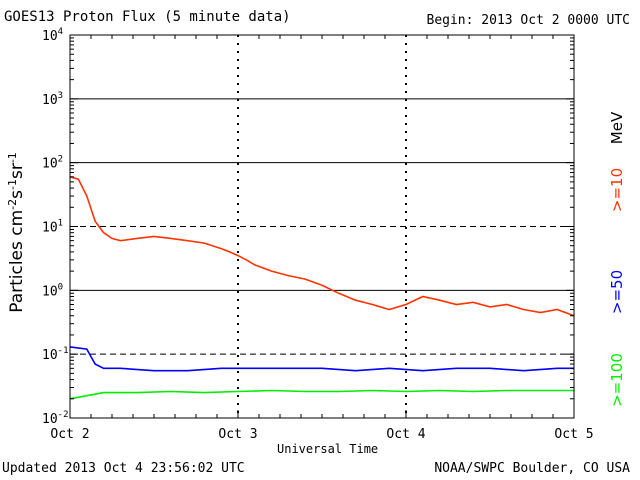 This screenshot has height=480, width=640. Describe the element at coordinates (55, 354) in the screenshot. I see `y-tick-label-1: 10⁻¹` at that location.